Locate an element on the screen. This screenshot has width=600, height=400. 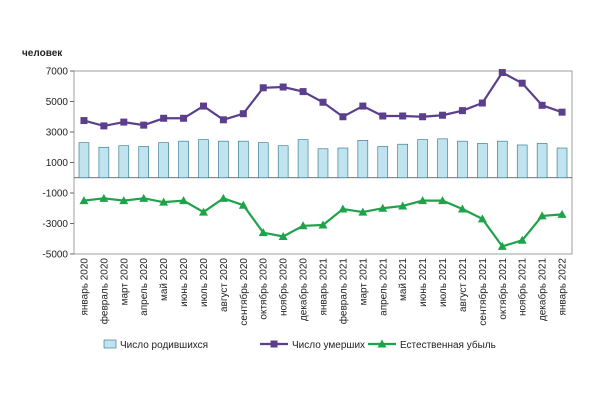
x-tick-label: январь 2021 is located at coordinates (324, 287).